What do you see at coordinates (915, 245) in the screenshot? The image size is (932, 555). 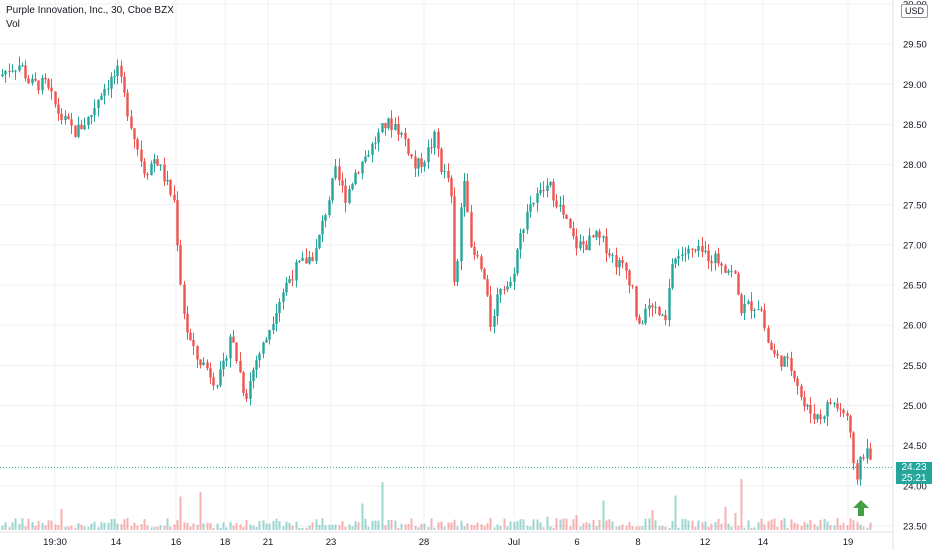 I see `y-tick-label: 27.00` at bounding box center [915, 245].